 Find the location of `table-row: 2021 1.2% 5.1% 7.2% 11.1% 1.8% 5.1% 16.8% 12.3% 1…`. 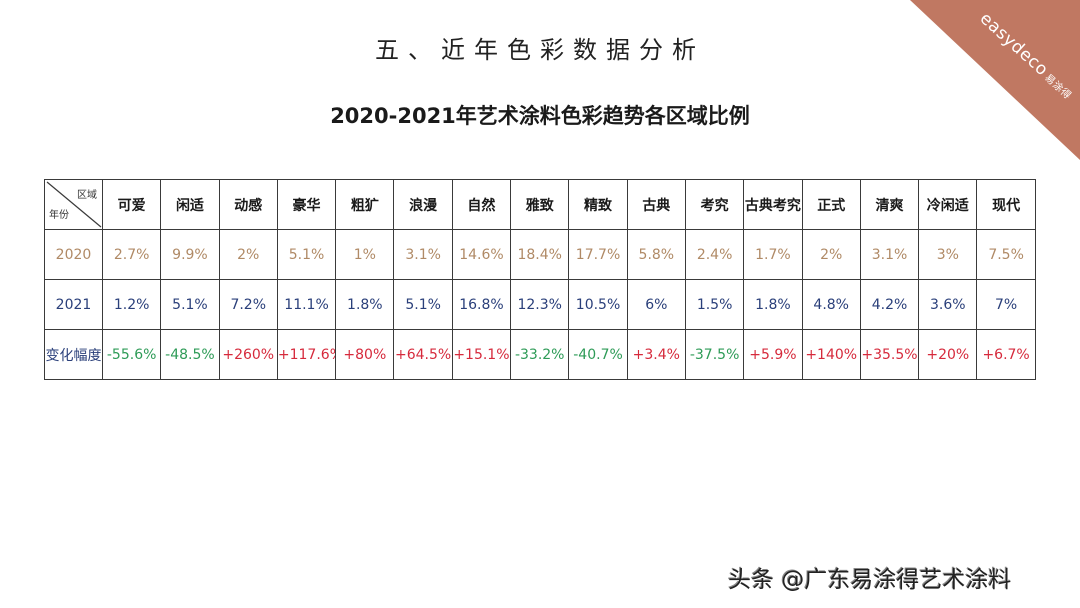

table-row: 2021 1.2% 5.1% 7.2% 11.1% 1.8% 5.1% 16.8% 12.3% 1… is located at coordinates (540, 304).